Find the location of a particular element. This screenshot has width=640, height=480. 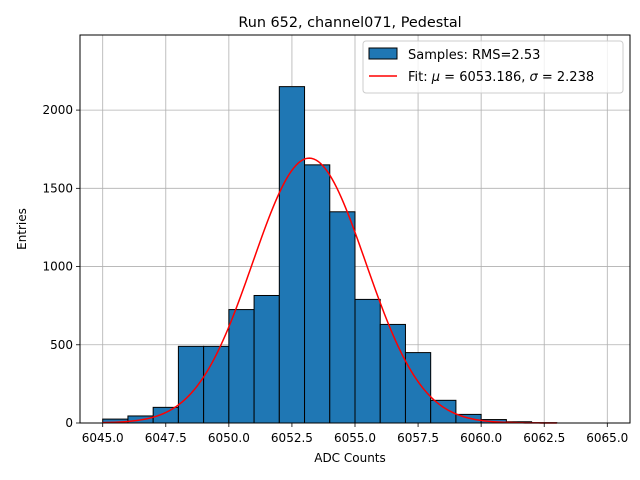

y-axis-ticks: 0 500 1000 1500 2000 is located at coordinates (61, 266).